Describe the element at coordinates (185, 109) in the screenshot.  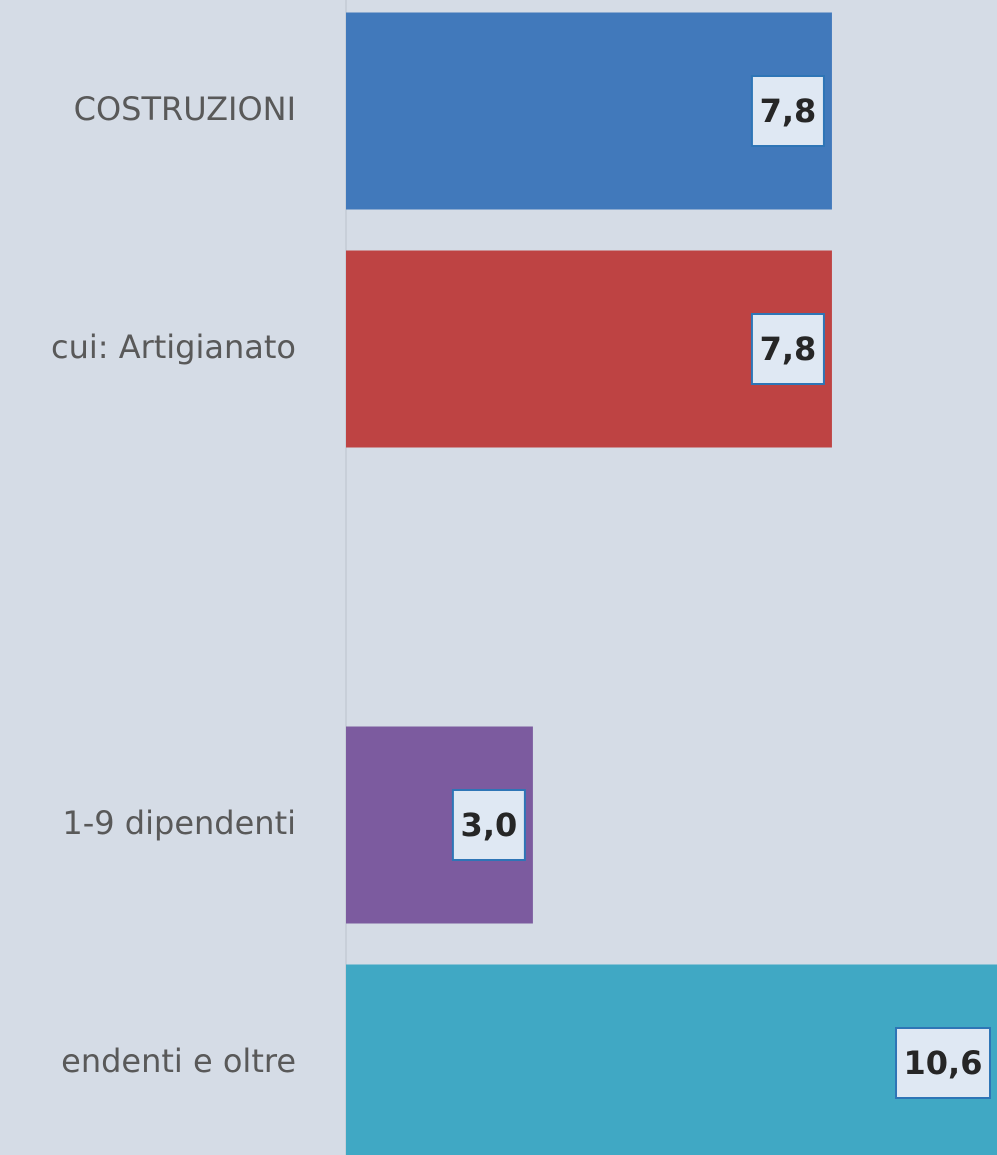
I see `category-label: COSTRUZIONI` at that location.